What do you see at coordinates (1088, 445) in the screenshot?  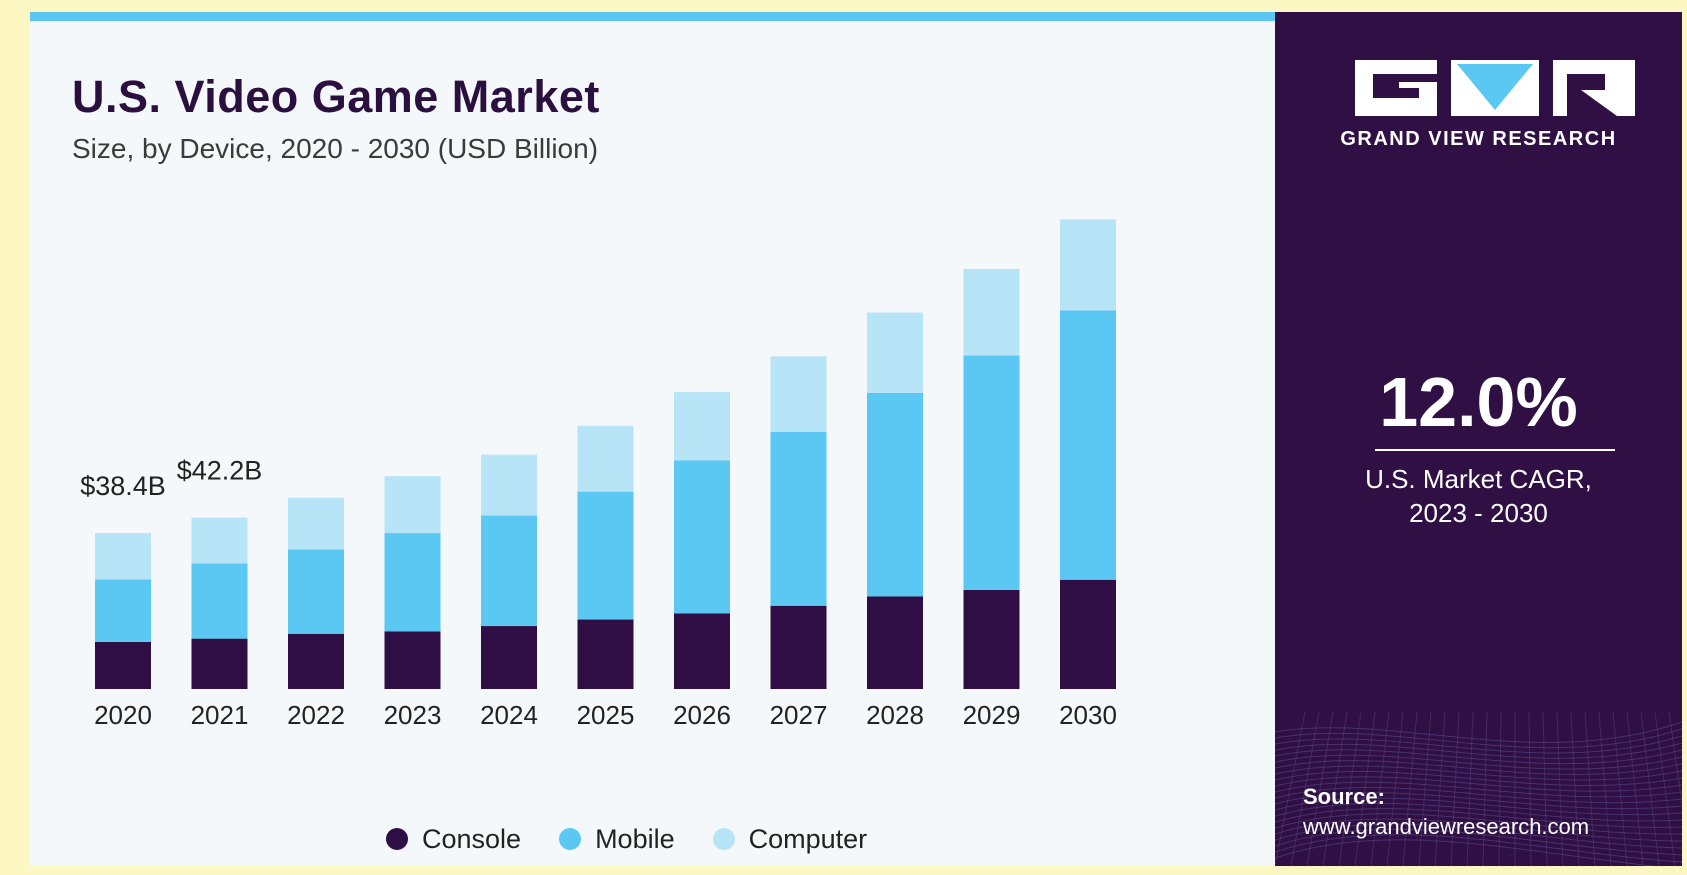 I see `bar-mobile-2030` at bounding box center [1088, 445].